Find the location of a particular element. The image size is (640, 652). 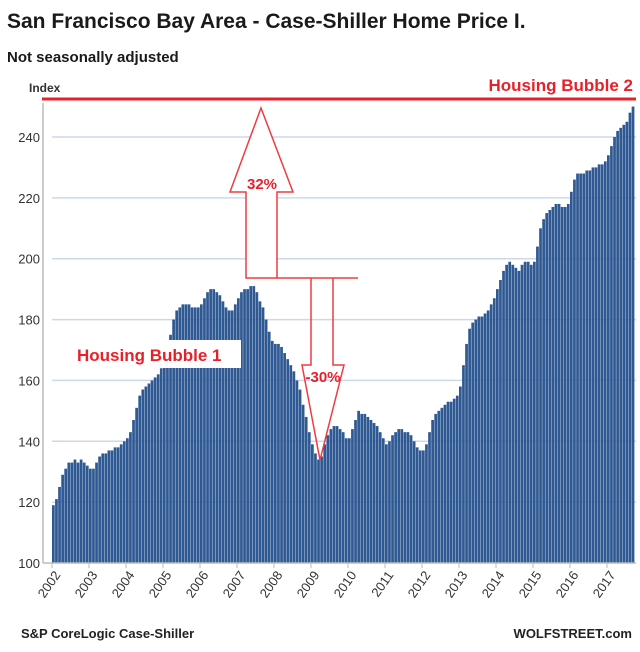

x-tick-label: 2006 is located at coordinates (197, 584).